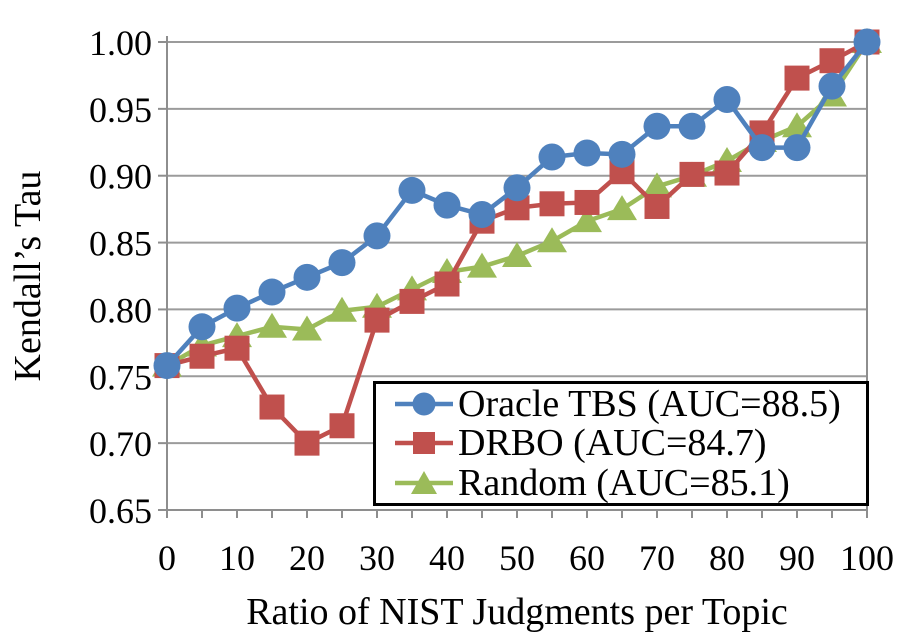 This screenshot has height=639, width=897. What do you see at coordinates (167, 558) in the screenshot?
I see `svg-text: 0` at bounding box center [167, 558].